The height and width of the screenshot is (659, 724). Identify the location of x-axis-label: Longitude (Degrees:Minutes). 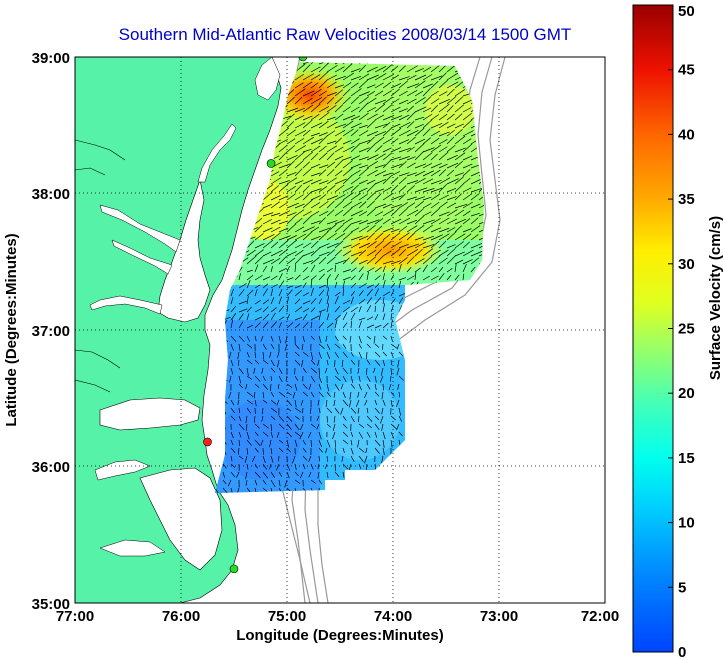
(340, 635).